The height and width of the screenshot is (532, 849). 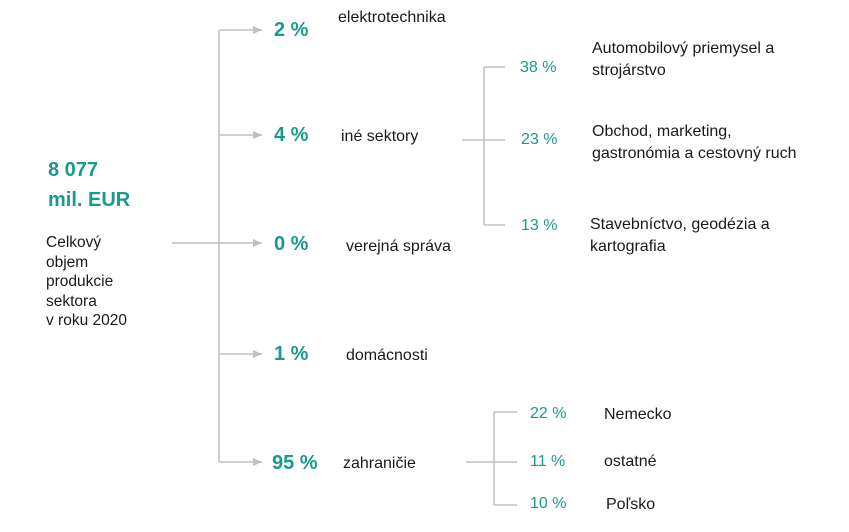 I want to click on label-line: strojárstvo, so click(x=629, y=70).